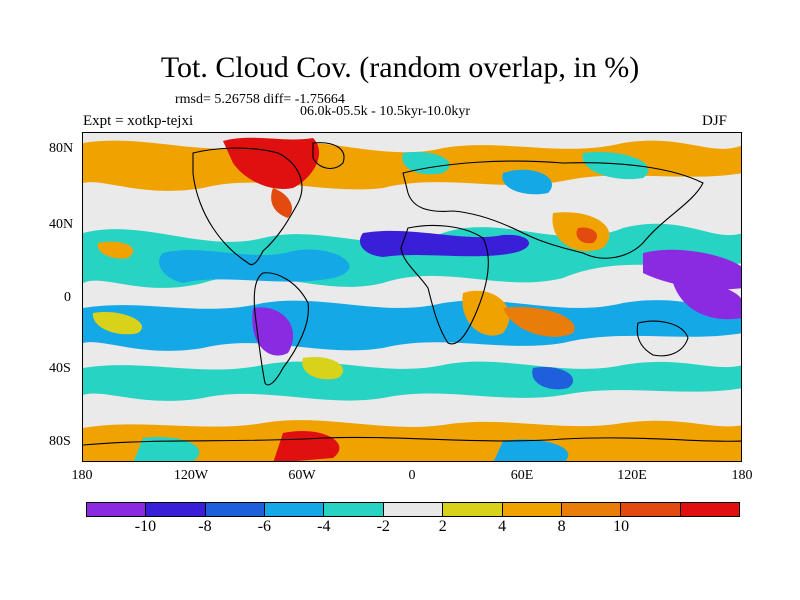 The height and width of the screenshot is (600, 800). I want to click on y-tick-40s: 40S, so click(60, 368).